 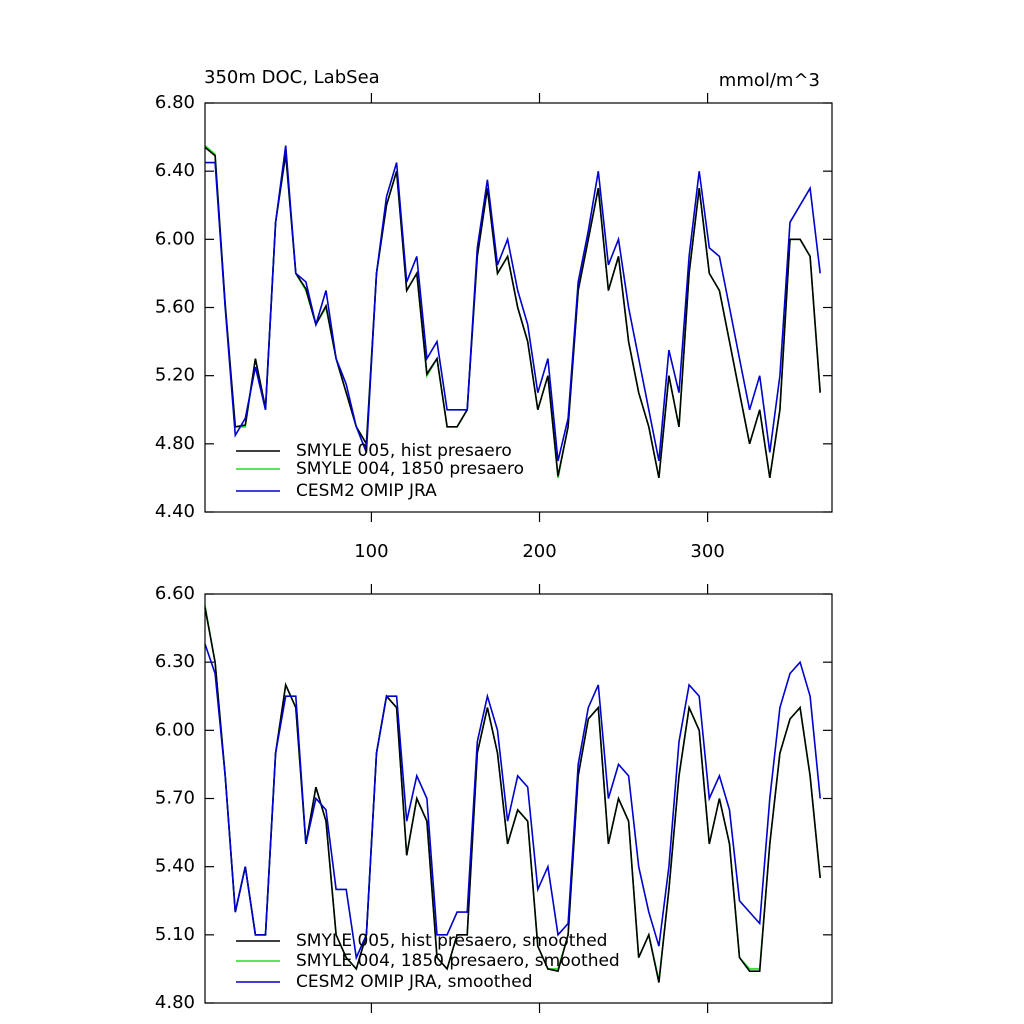 I want to click on legend-label: SMYLE 005, hist presaero, so click(x=404, y=451).